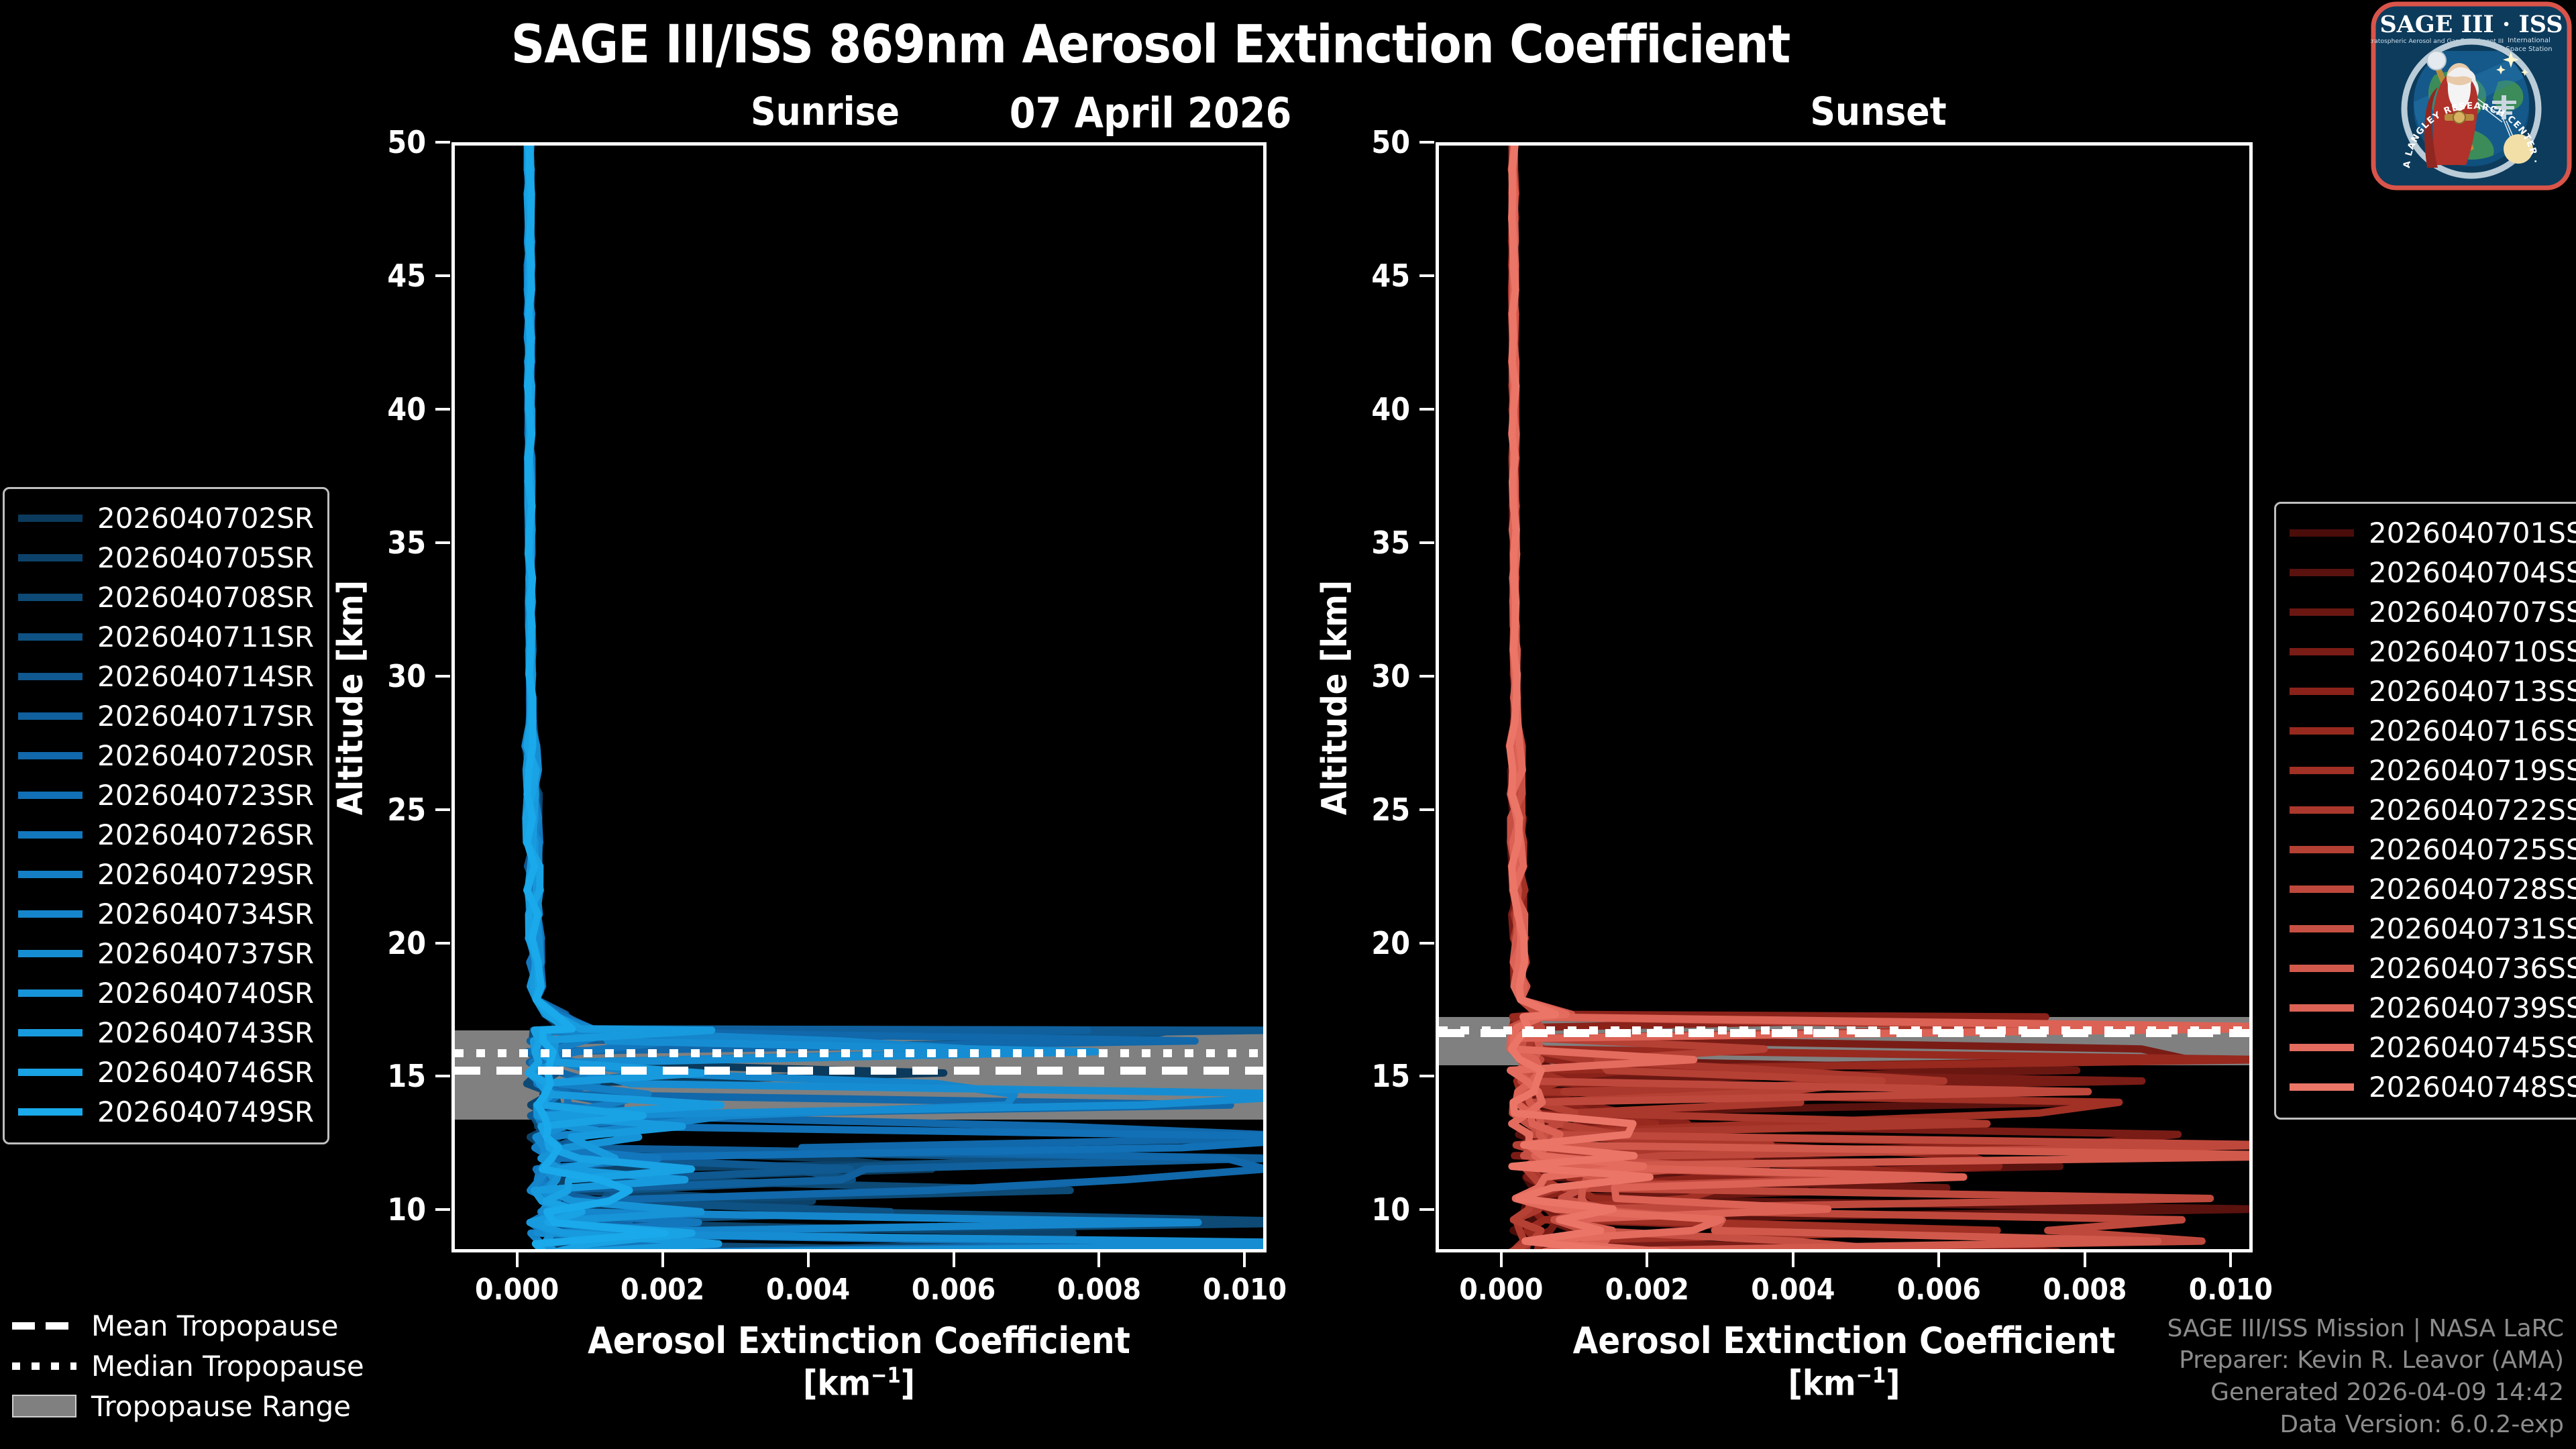  What do you see at coordinates (206, 518) in the screenshot?
I see `legend-label: 2026040702SR` at bounding box center [206, 518].